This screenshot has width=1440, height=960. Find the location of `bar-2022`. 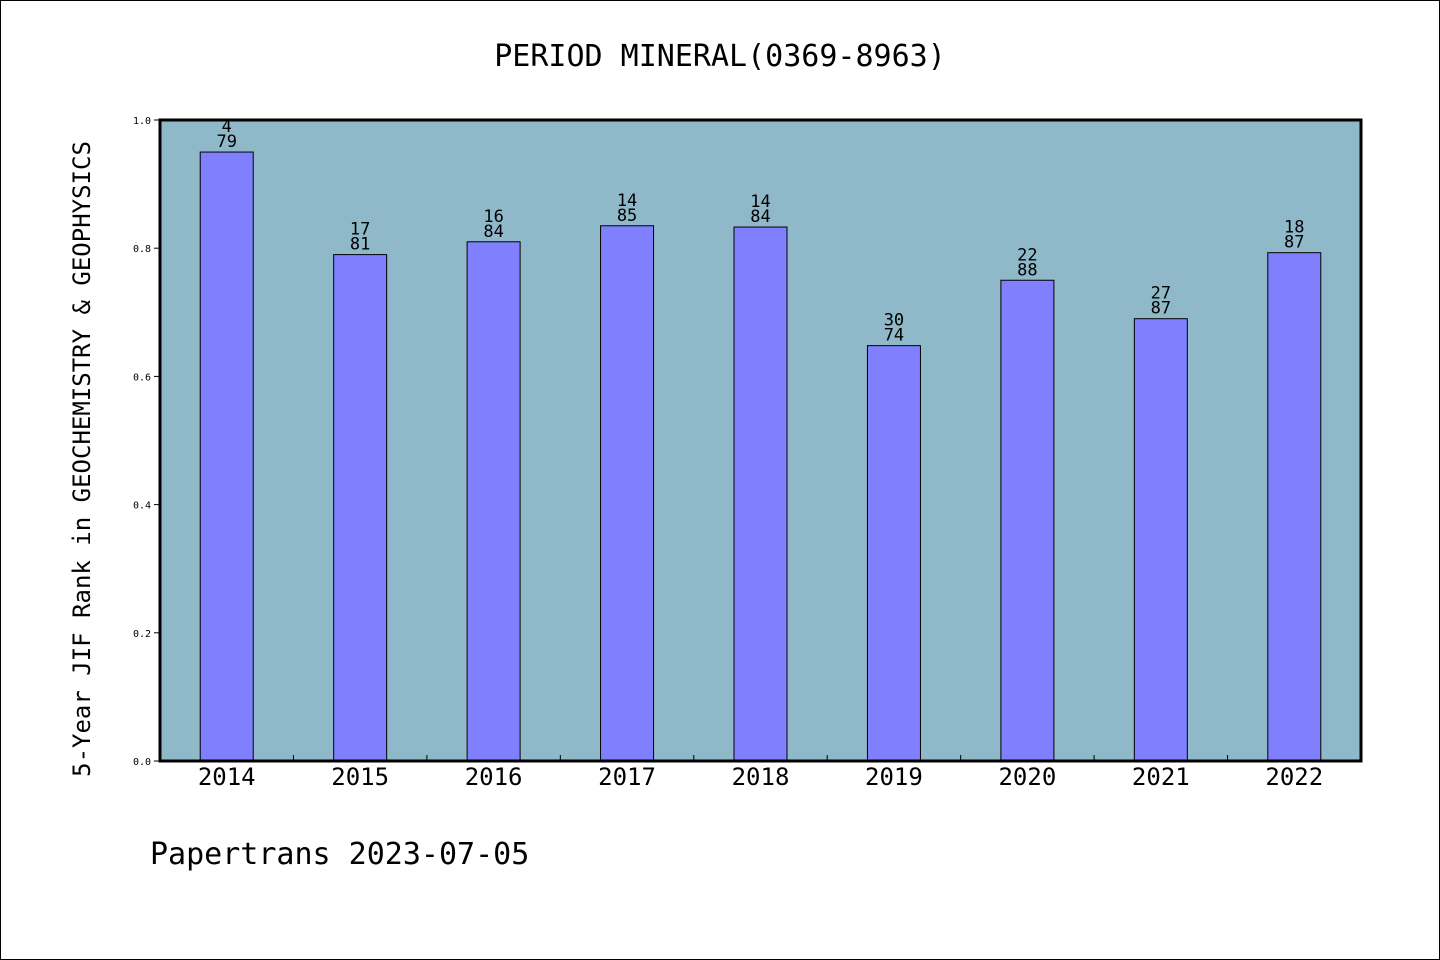

bar-2022 is located at coordinates (1294, 507).